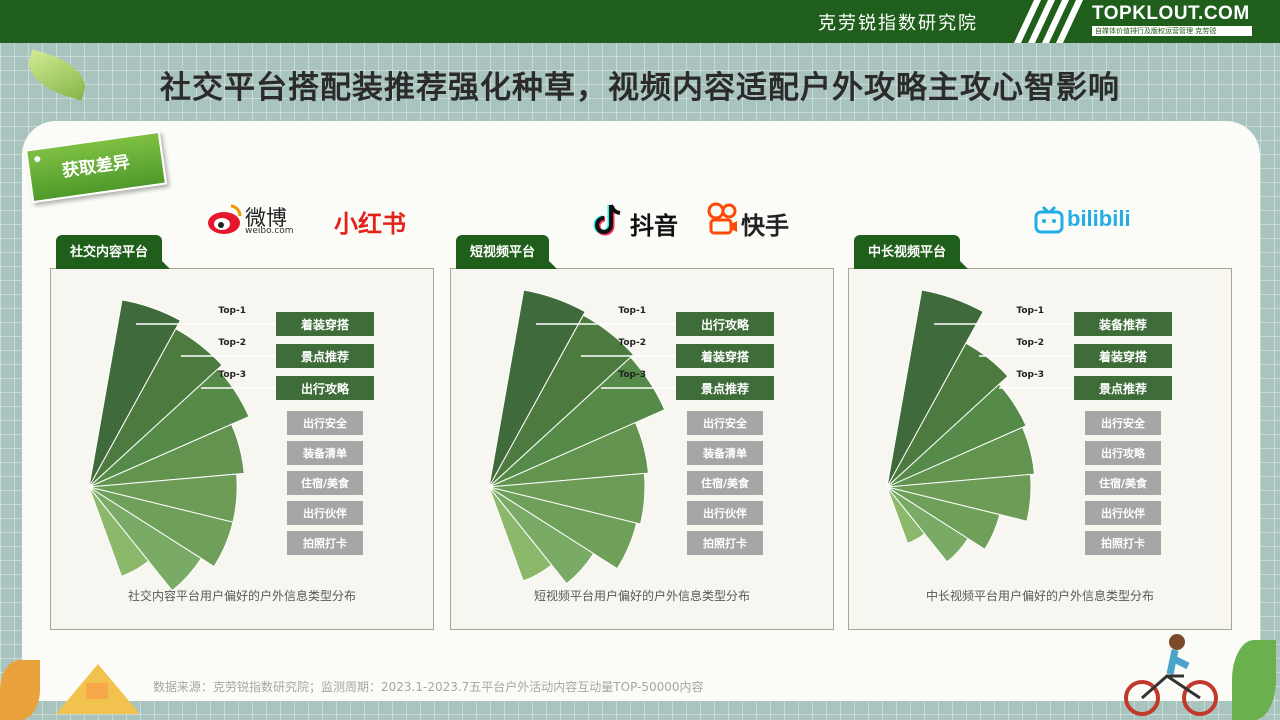 This screenshot has width=1280, height=720. What do you see at coordinates (1039, 596) in the screenshot?
I see `chart-caption: 中长视频平台用户偏好的户外信息类型分布` at bounding box center [1039, 596].